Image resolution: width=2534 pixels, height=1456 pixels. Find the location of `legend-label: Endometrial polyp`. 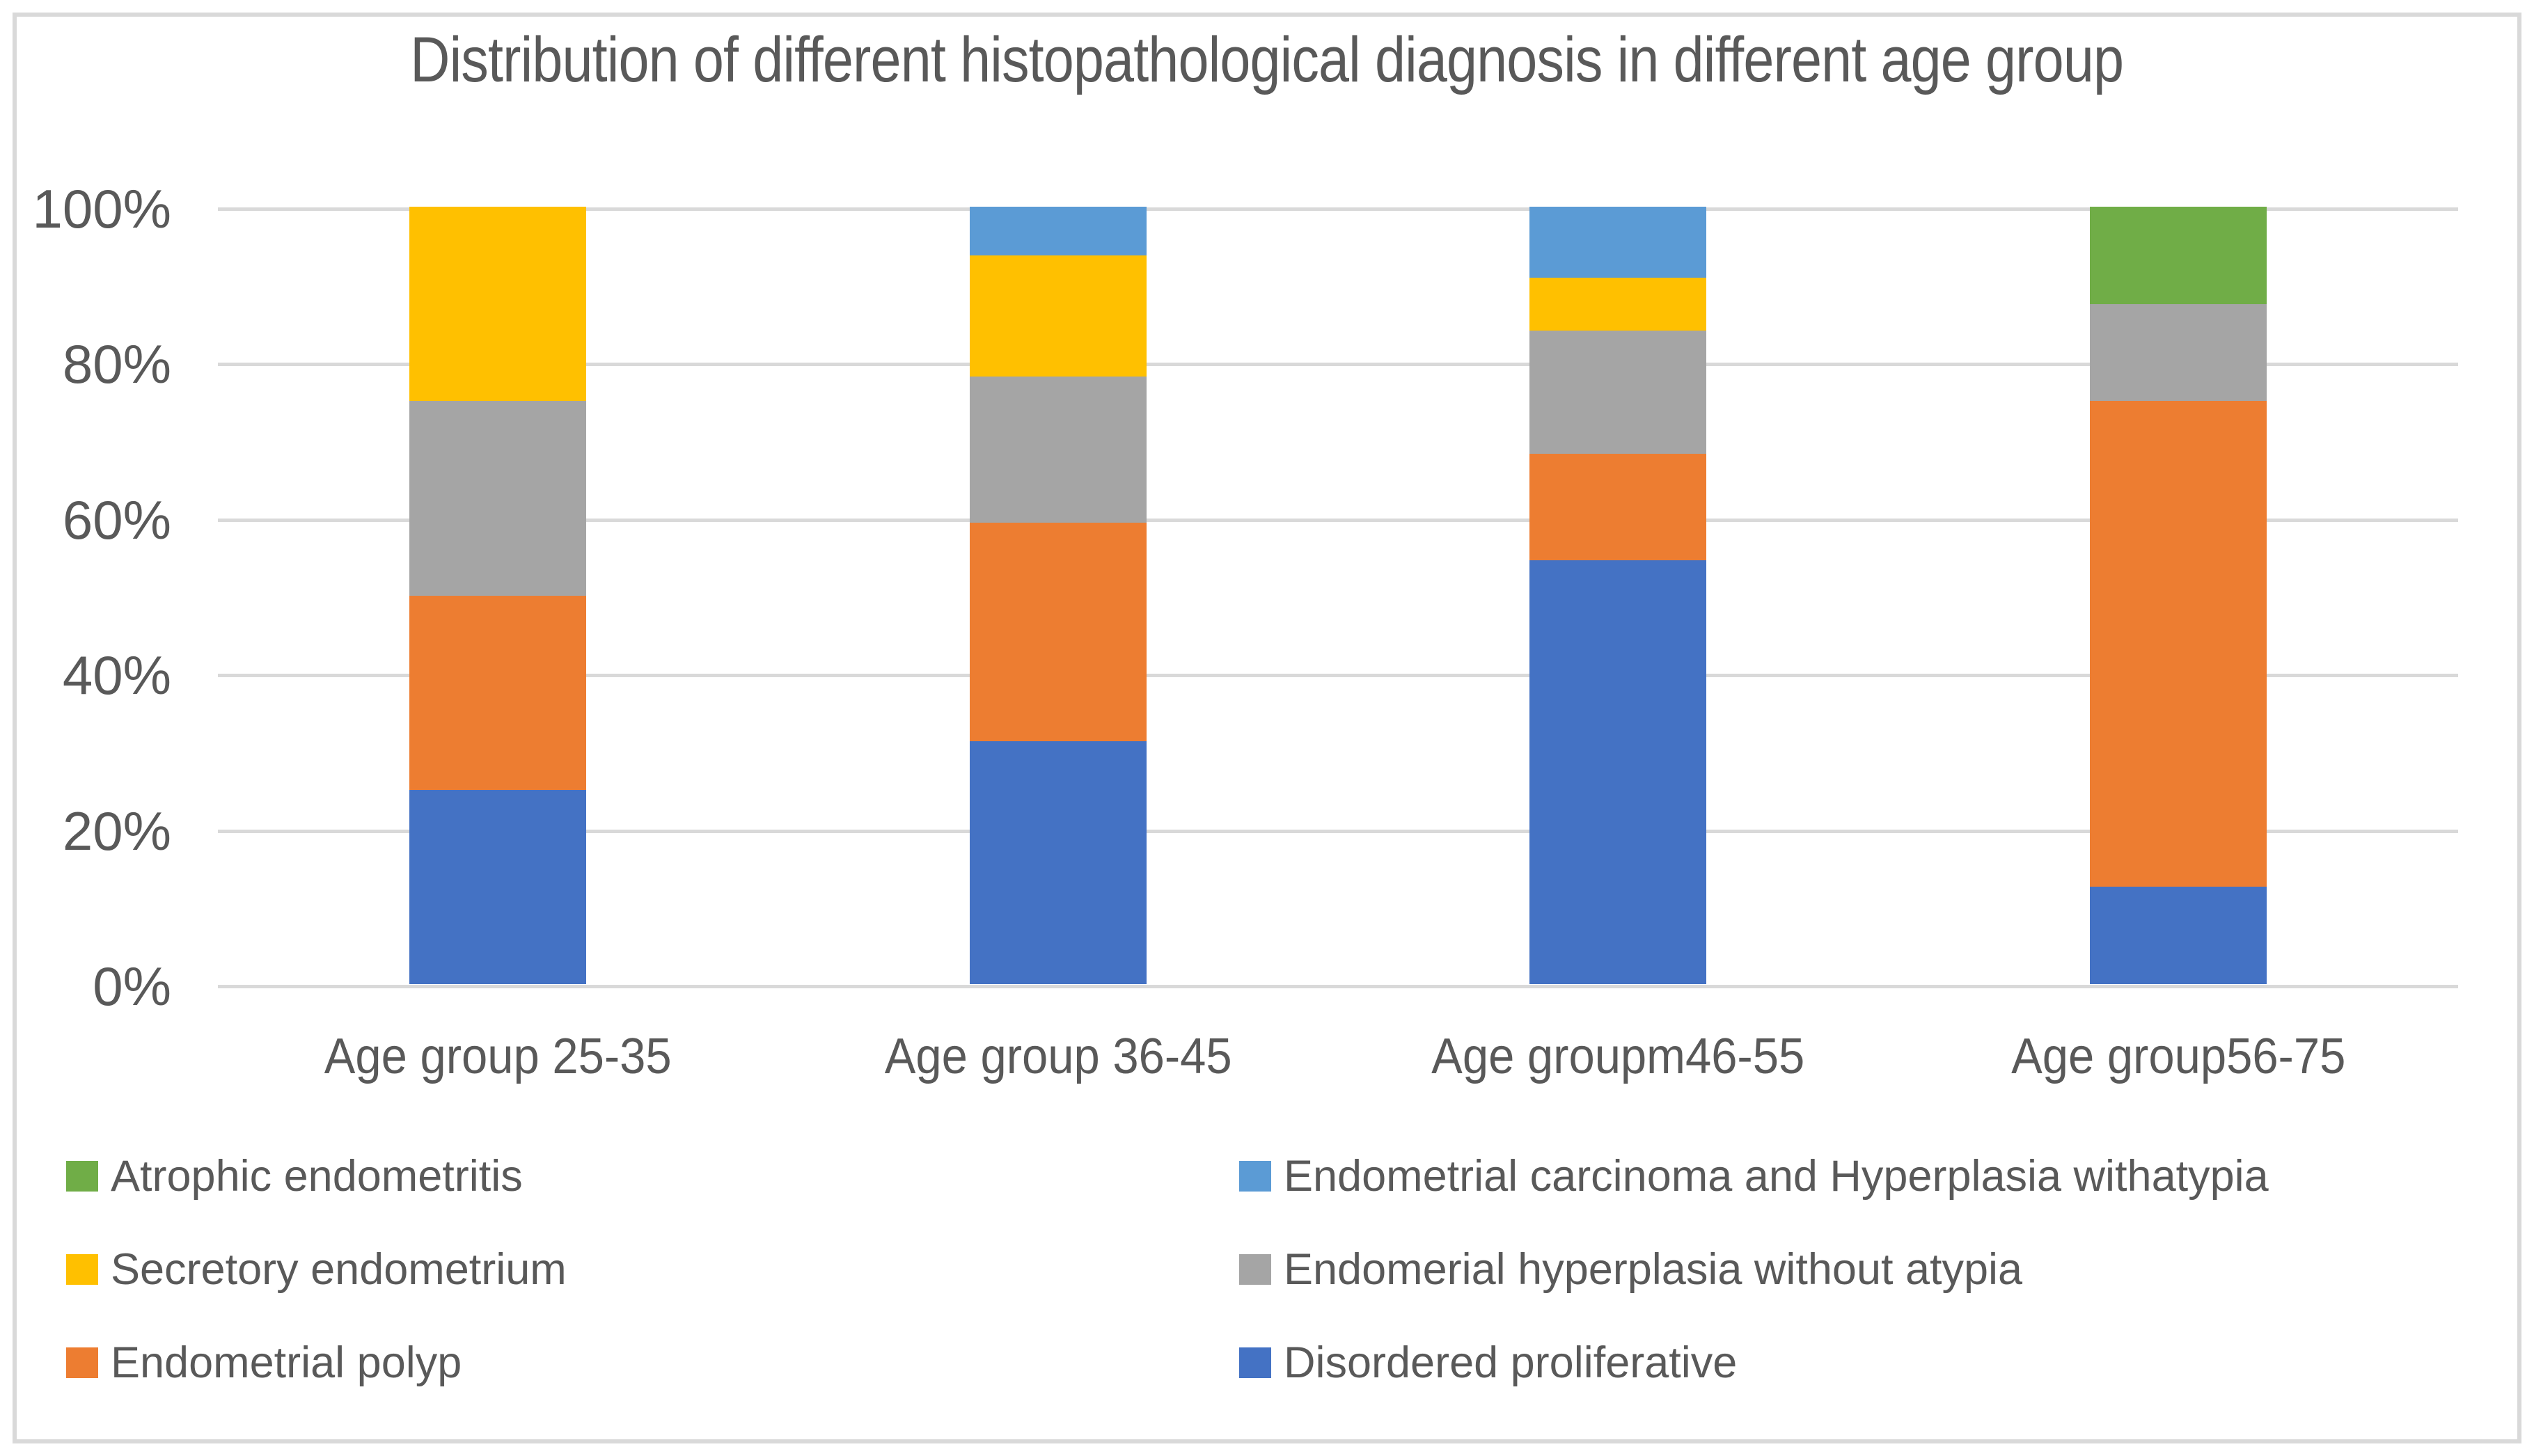

legend-label: Endometrial polyp is located at coordinates (286, 1362).